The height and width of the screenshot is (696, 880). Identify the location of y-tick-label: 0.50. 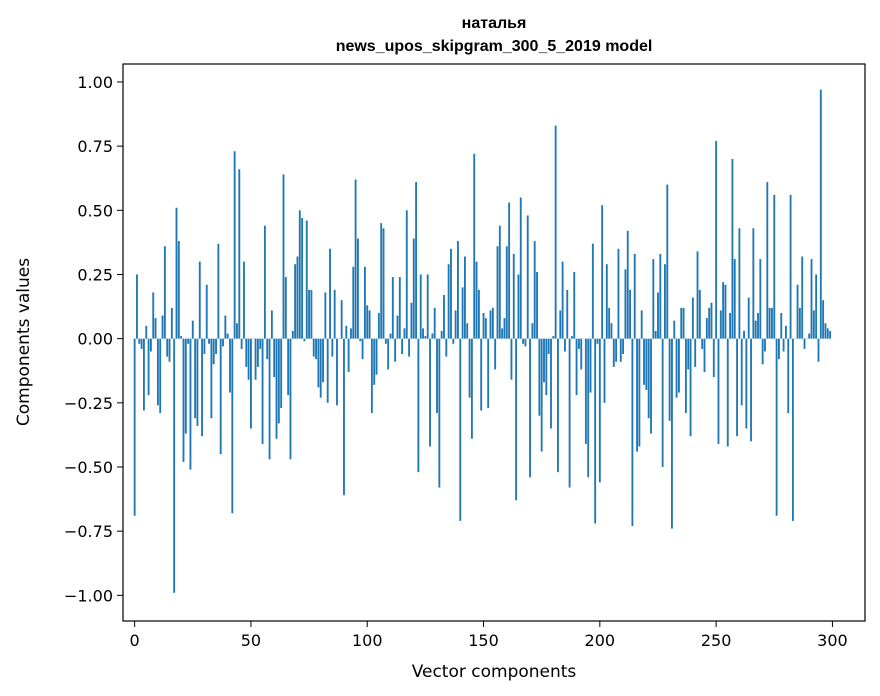
(95, 210).